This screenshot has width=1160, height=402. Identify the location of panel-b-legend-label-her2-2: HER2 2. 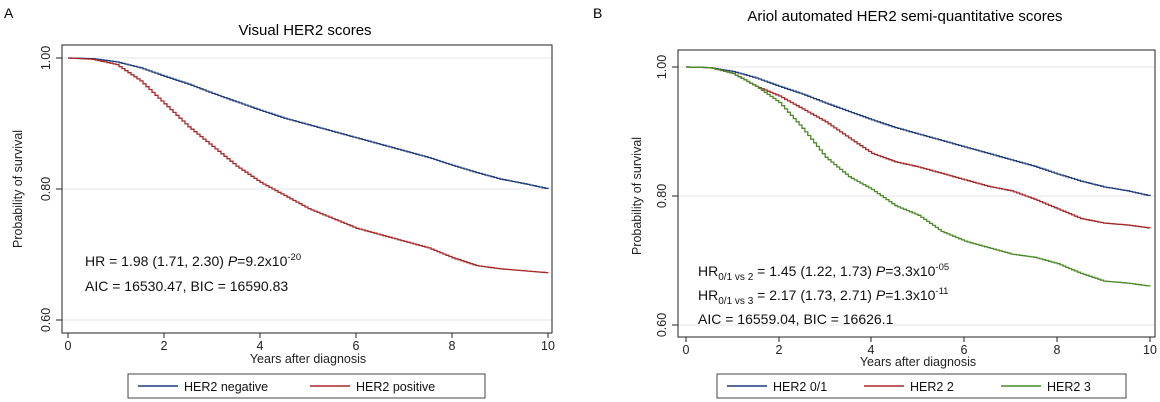
(932, 387).